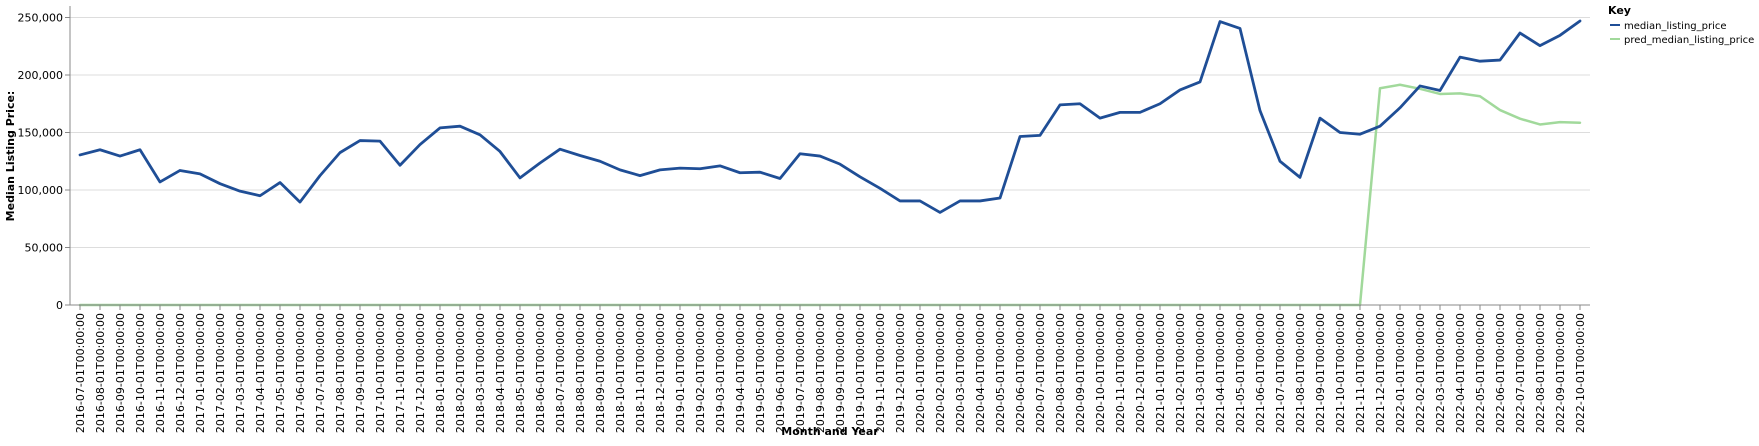 This screenshot has width=1759, height=446. What do you see at coordinates (980, 373) in the screenshot?
I see `x-tick-label: 2020-04-01T00:00:00` at bounding box center [980, 373].